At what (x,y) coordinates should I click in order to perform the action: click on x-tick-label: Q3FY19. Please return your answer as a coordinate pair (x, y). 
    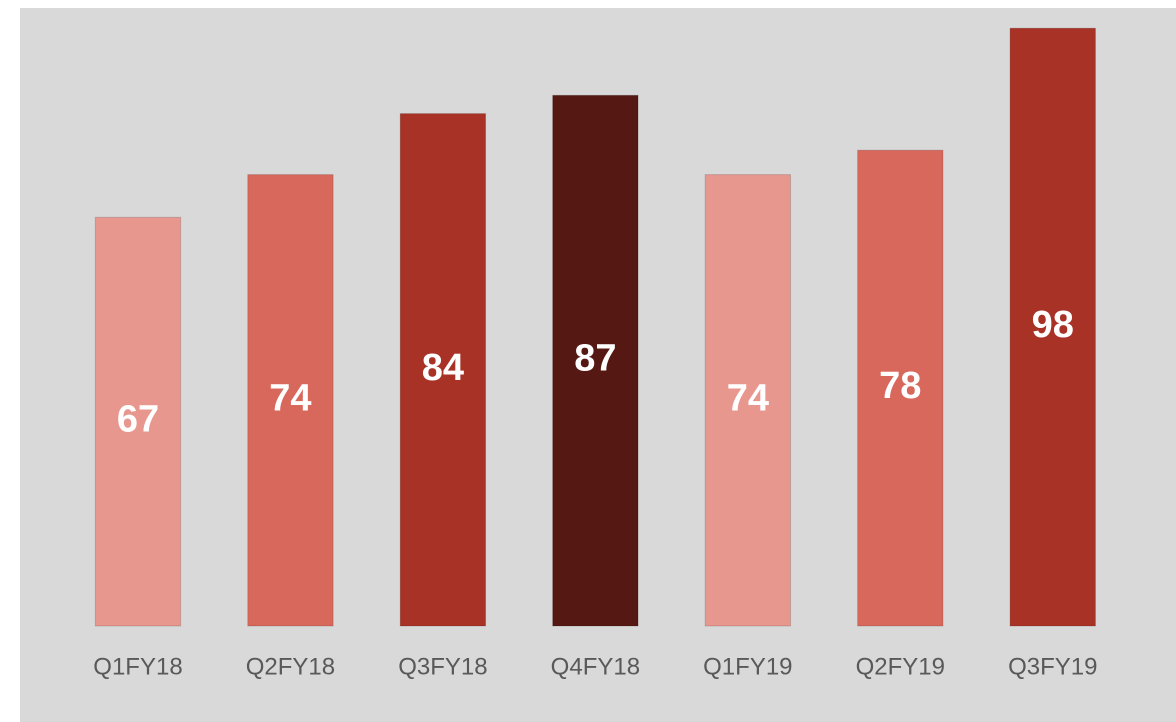
    Looking at the image, I should click on (1052, 666).